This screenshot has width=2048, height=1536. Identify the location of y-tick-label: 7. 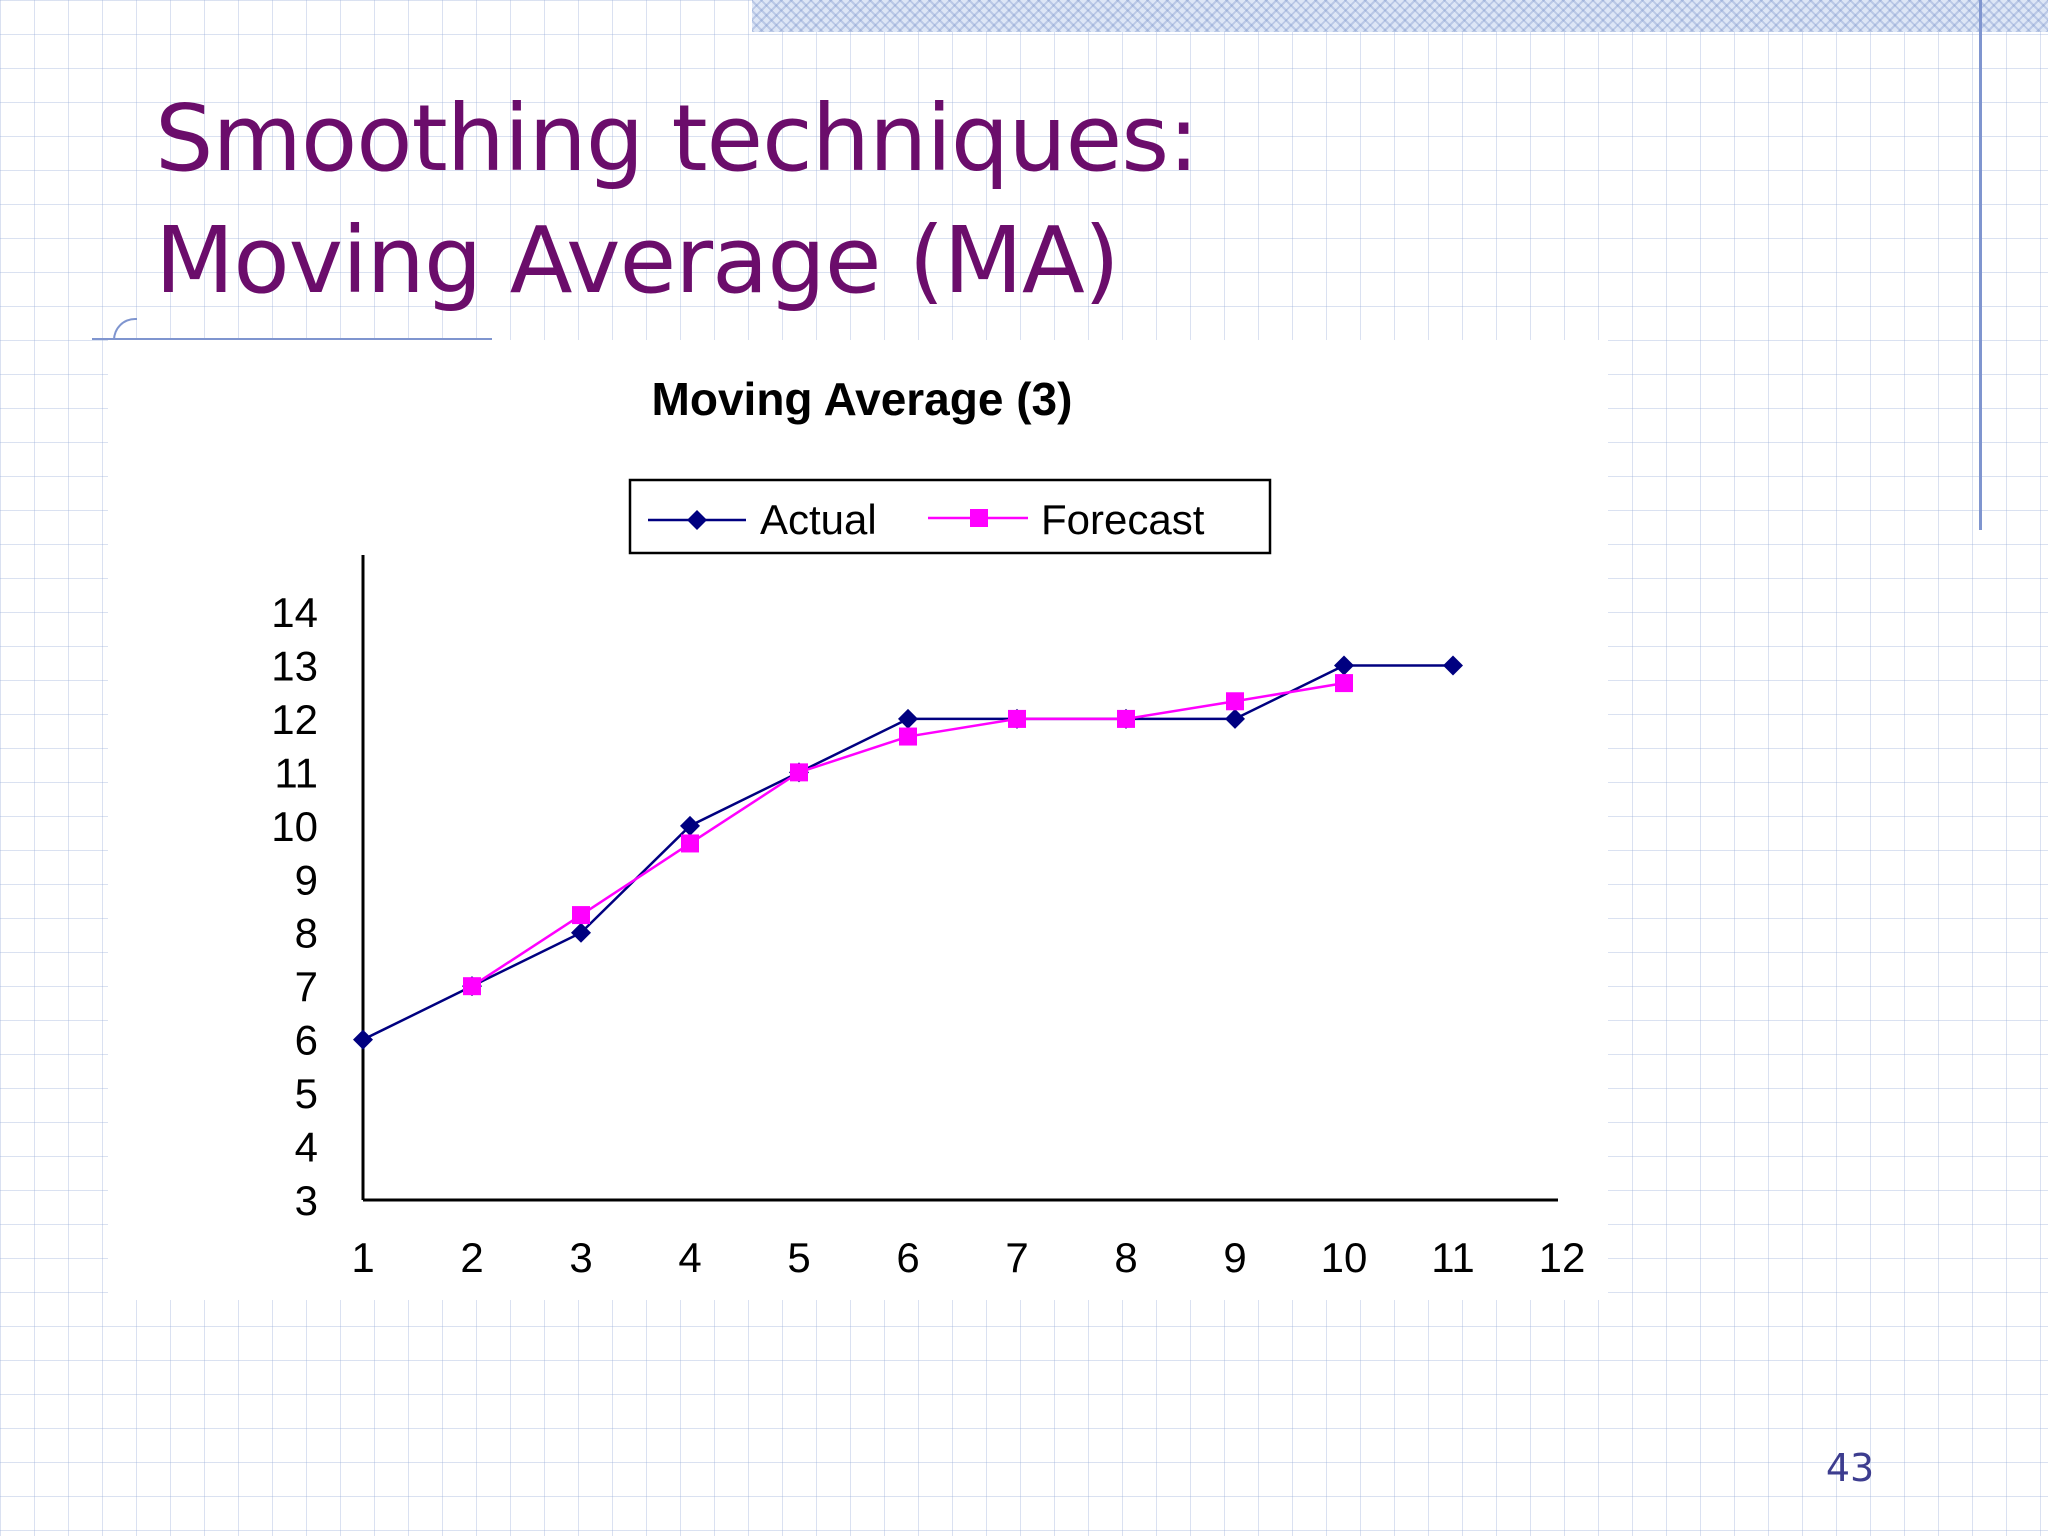
(306, 986).